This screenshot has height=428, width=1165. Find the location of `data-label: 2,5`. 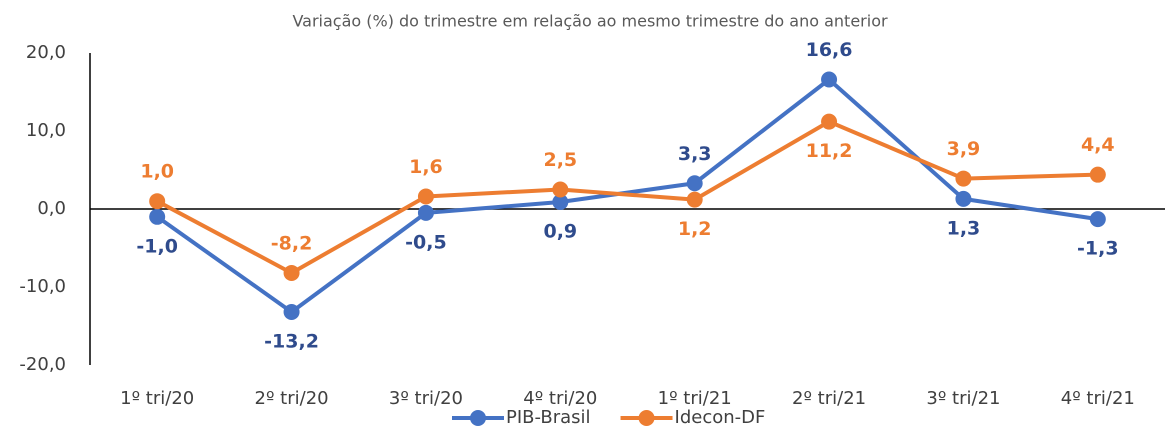

data-label: 2,5 is located at coordinates (560, 160).